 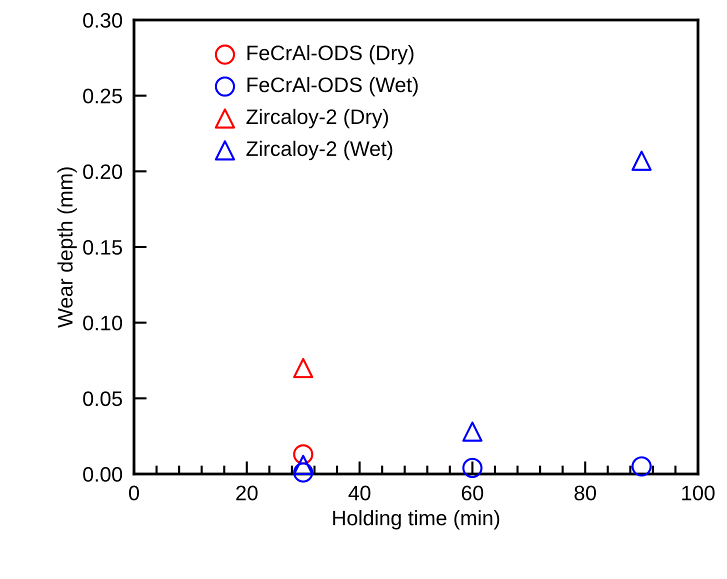 I want to click on y-tick-label: 0.05, so click(x=102, y=398).